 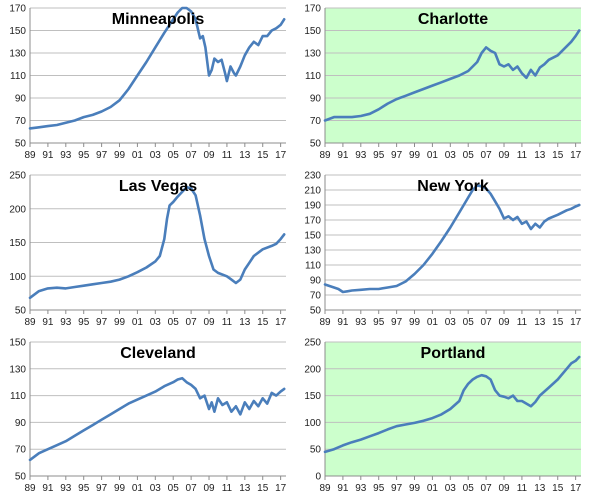 I want to click on y-tick-label: 210, so click(x=312, y=191).